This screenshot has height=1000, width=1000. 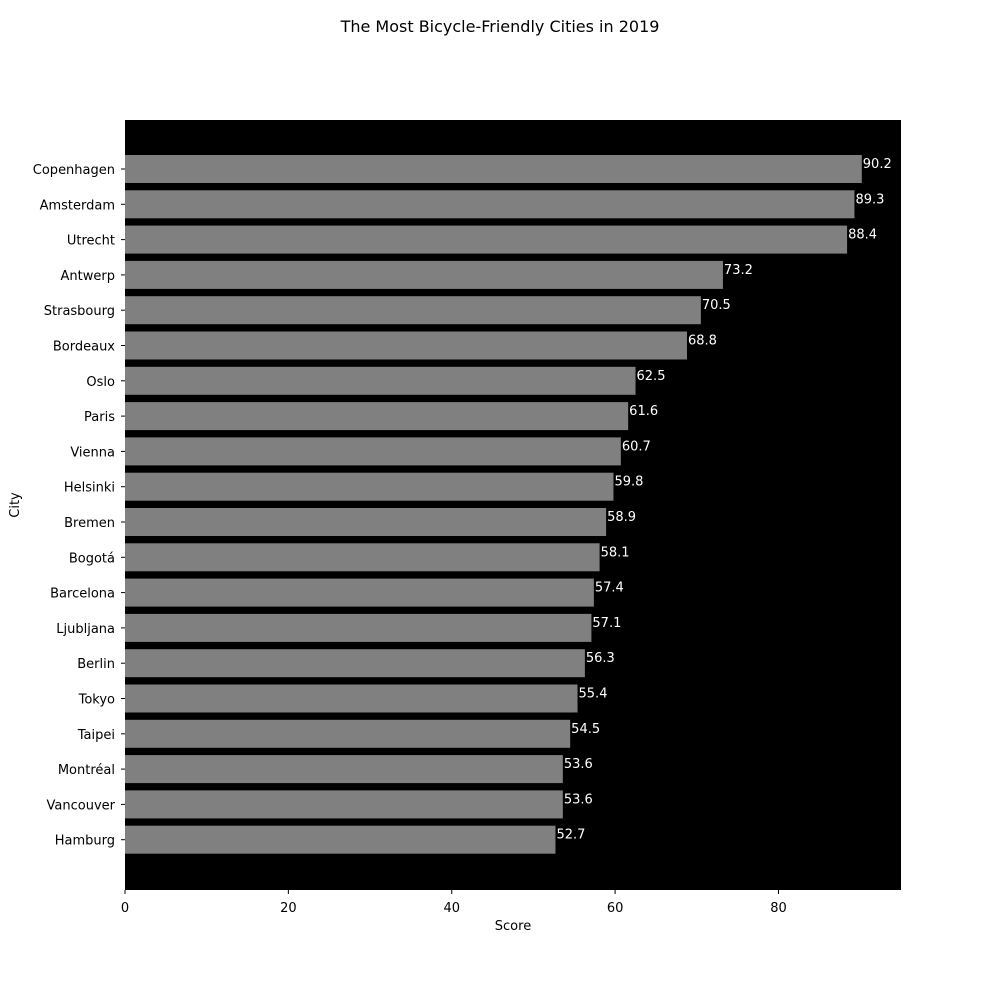 What do you see at coordinates (92, 558) in the screenshot?
I see `y-tick-label: Bogotá` at bounding box center [92, 558].